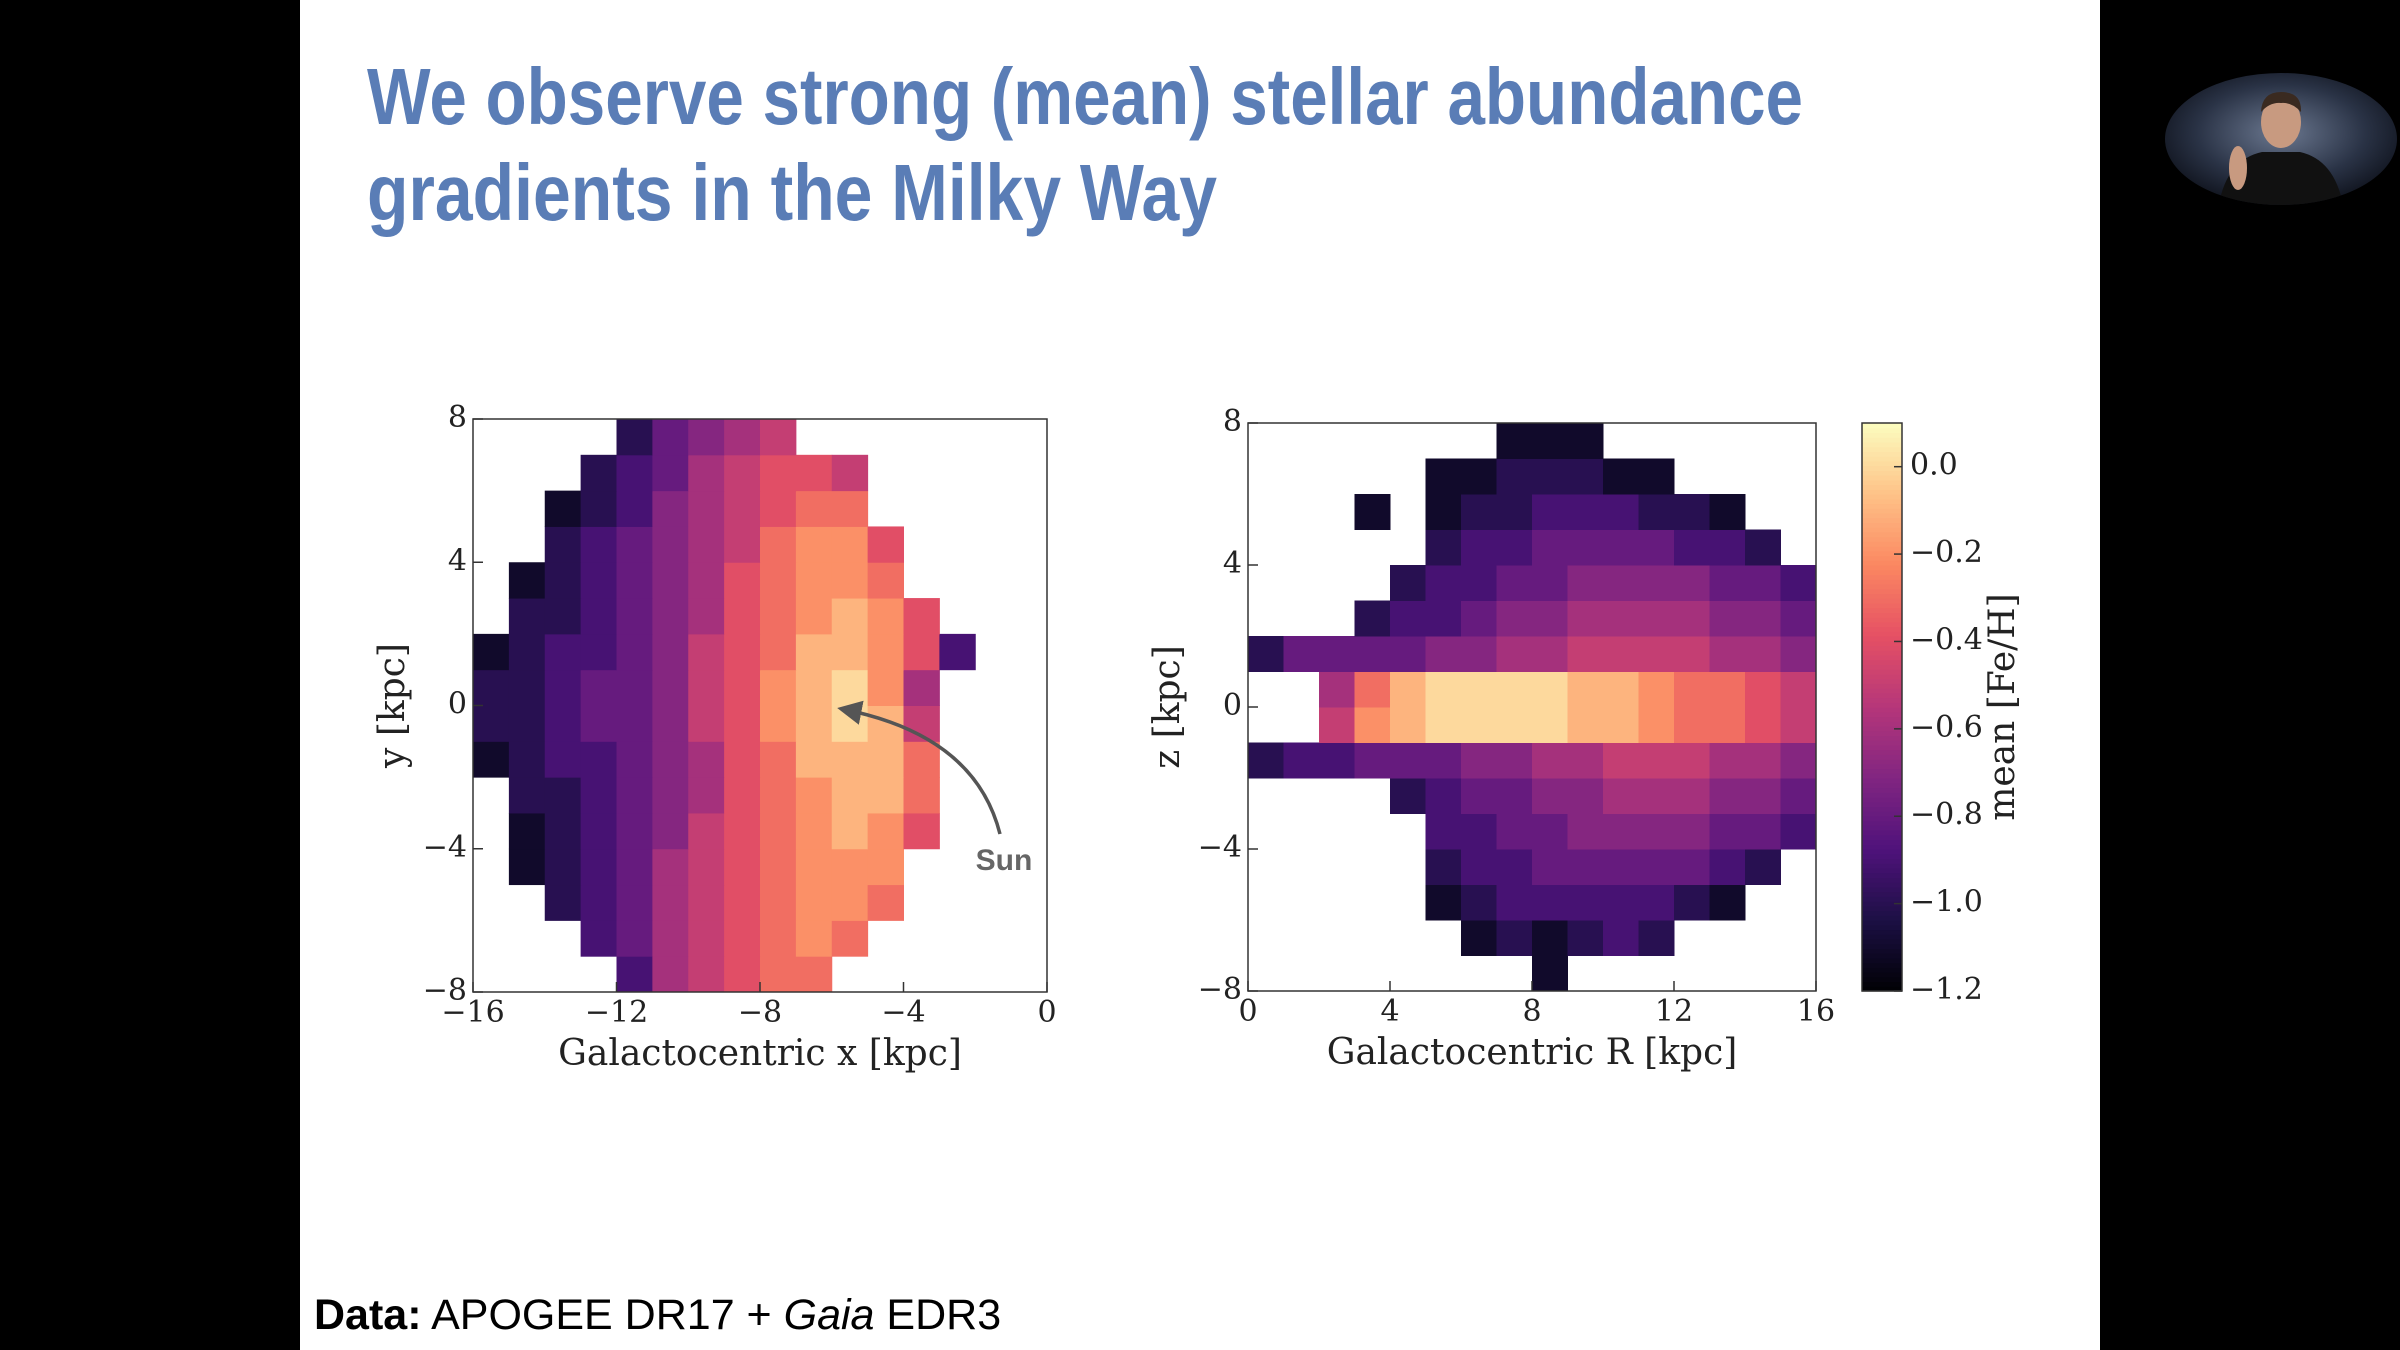 This screenshot has width=2400, height=1350. I want to click on footer-tail: EDR3, so click(943, 1315).